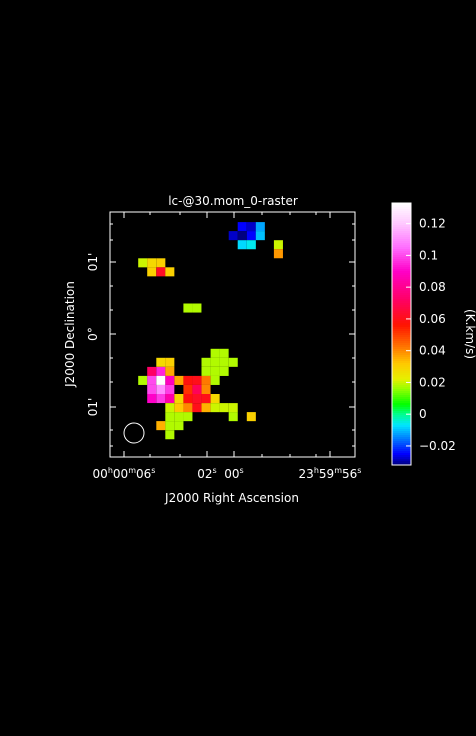 The height and width of the screenshot is (736, 476). What do you see at coordinates (134, 433) in the screenshot?
I see `beam-ellipse` at bounding box center [134, 433].